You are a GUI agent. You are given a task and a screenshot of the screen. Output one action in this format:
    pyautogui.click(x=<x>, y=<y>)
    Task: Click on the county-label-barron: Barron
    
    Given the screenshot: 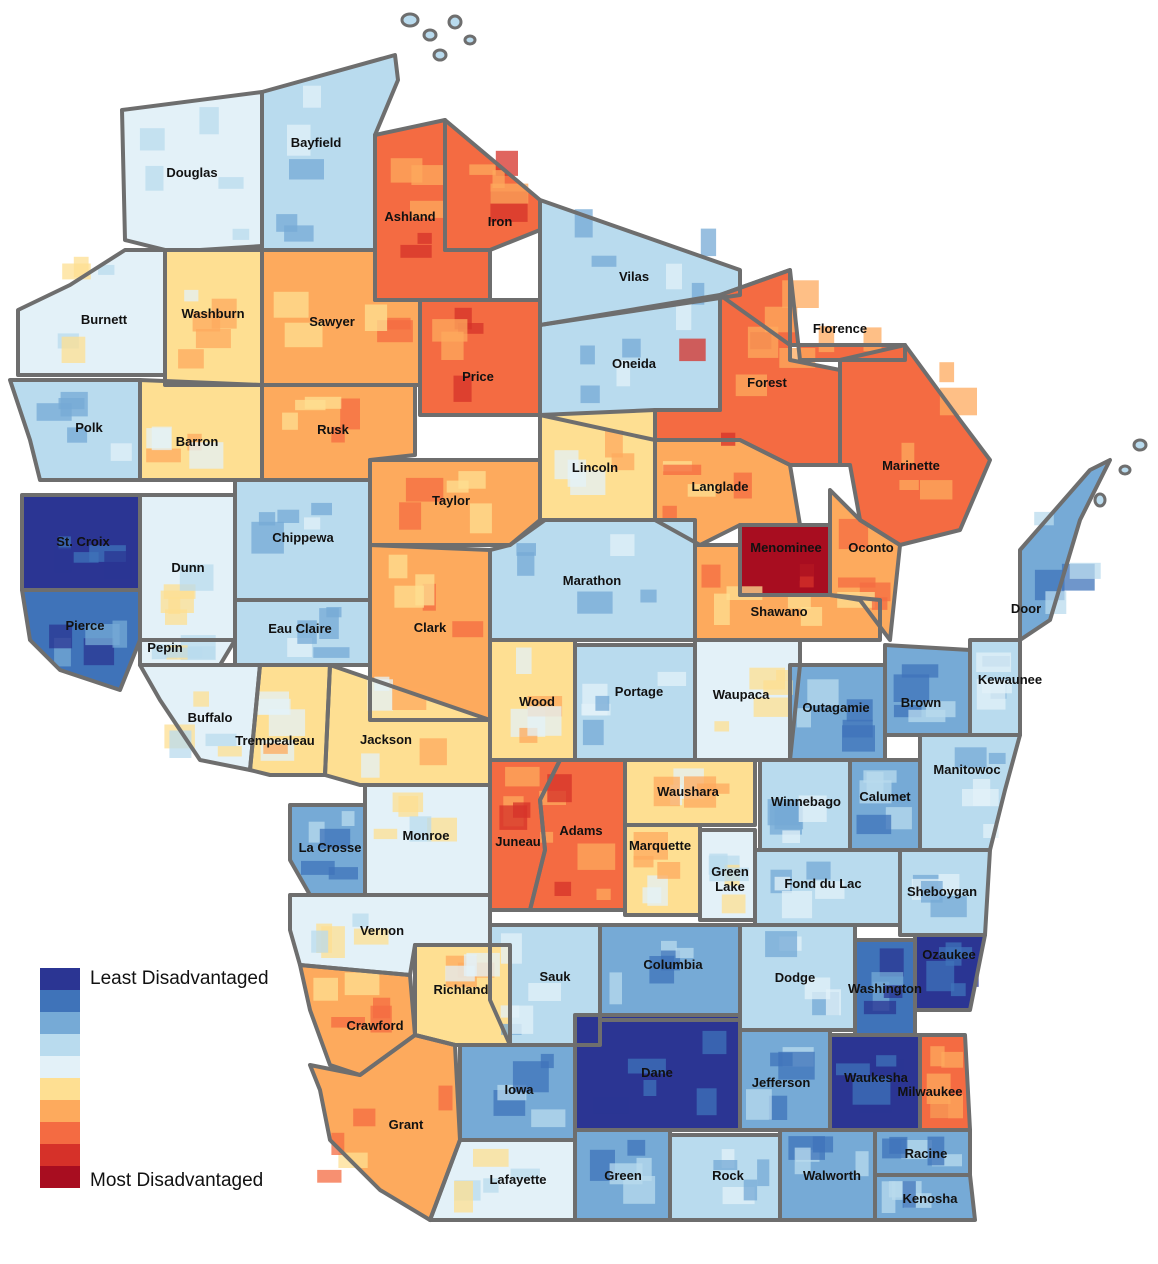 What is the action you would take?
    pyautogui.click(x=197, y=441)
    